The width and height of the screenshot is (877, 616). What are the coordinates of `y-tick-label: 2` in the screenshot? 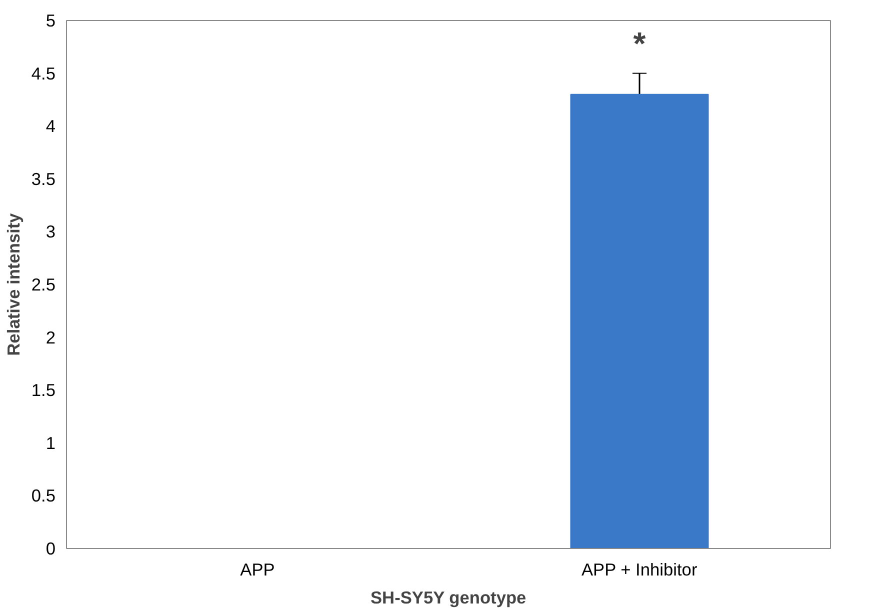 It's located at (51, 337).